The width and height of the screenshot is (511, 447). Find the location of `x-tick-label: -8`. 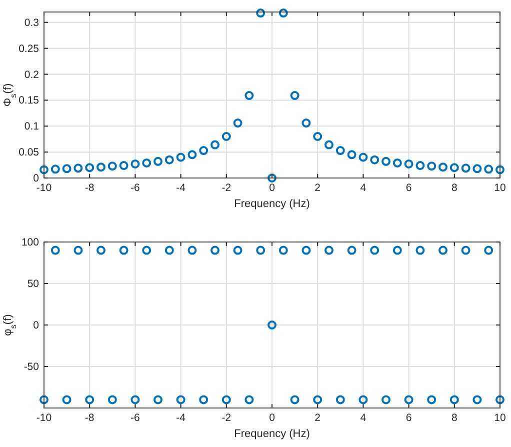

x-tick-label: -8 is located at coordinates (89, 418).